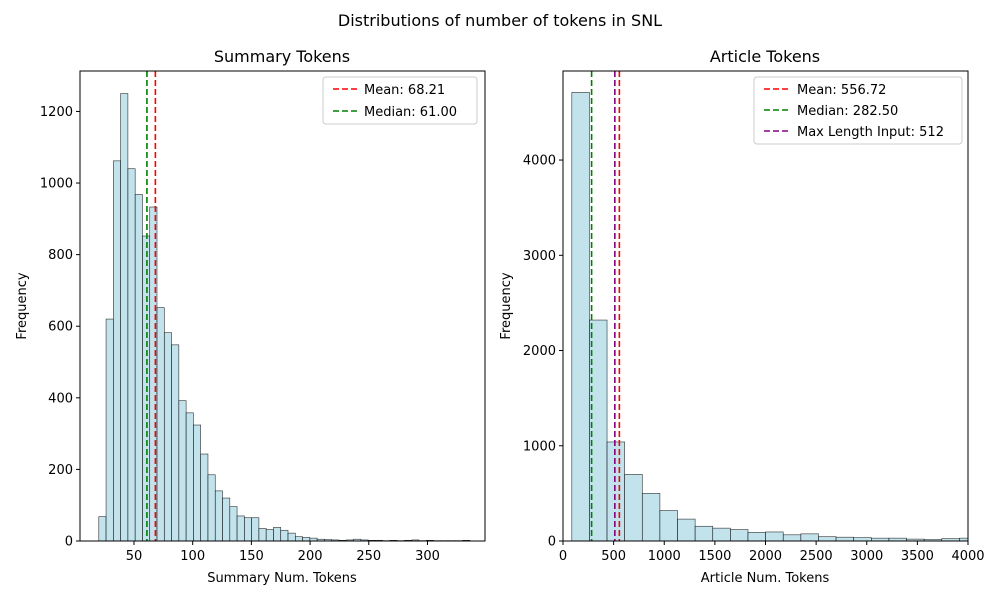 Image resolution: width=1000 pixels, height=600 pixels. What do you see at coordinates (60, 398) in the screenshot?
I see `summary-y-tick-label-2: 400` at bounding box center [60, 398].